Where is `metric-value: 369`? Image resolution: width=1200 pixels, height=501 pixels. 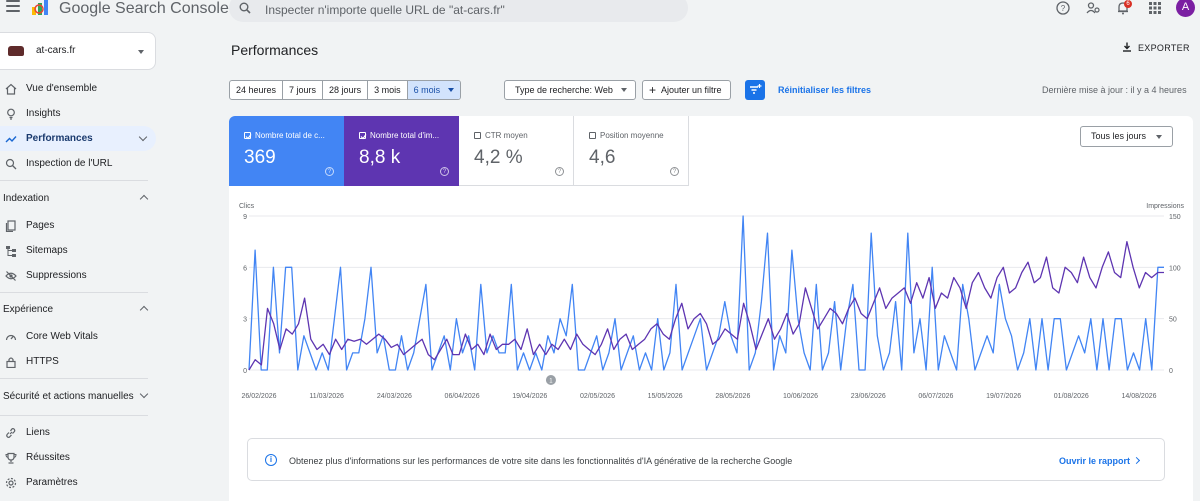
metric-value: 369 is located at coordinates (260, 157).